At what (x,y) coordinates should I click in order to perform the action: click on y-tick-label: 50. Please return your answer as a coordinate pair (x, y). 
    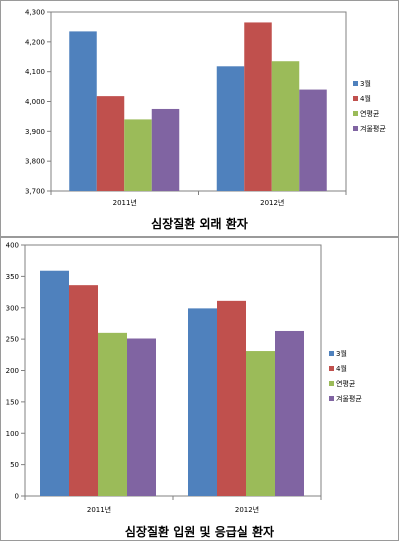
    Looking at the image, I should click on (14, 465).